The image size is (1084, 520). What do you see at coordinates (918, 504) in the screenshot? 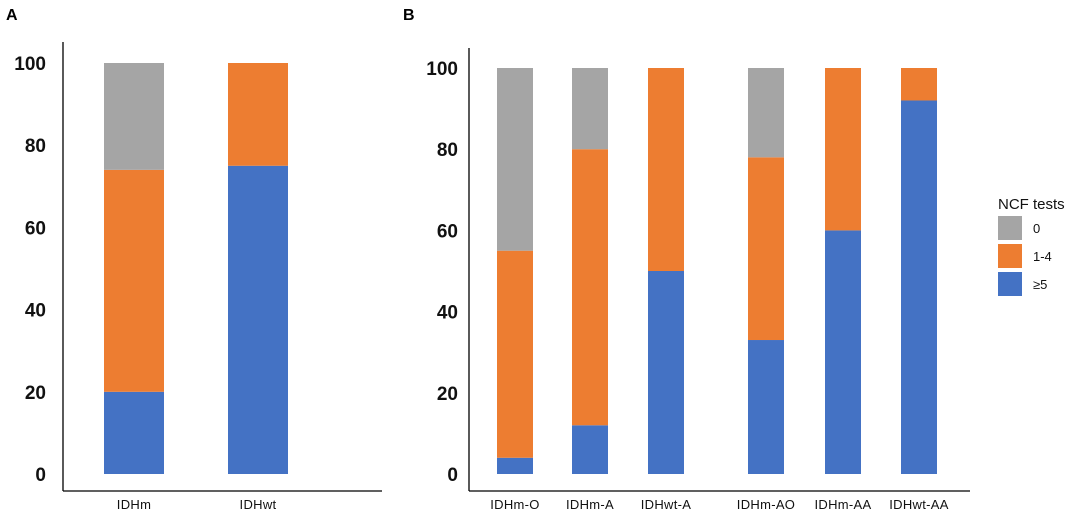
I see `panel-b-xlabel-IDHwt-AA: IDHwt-AA` at bounding box center [918, 504].